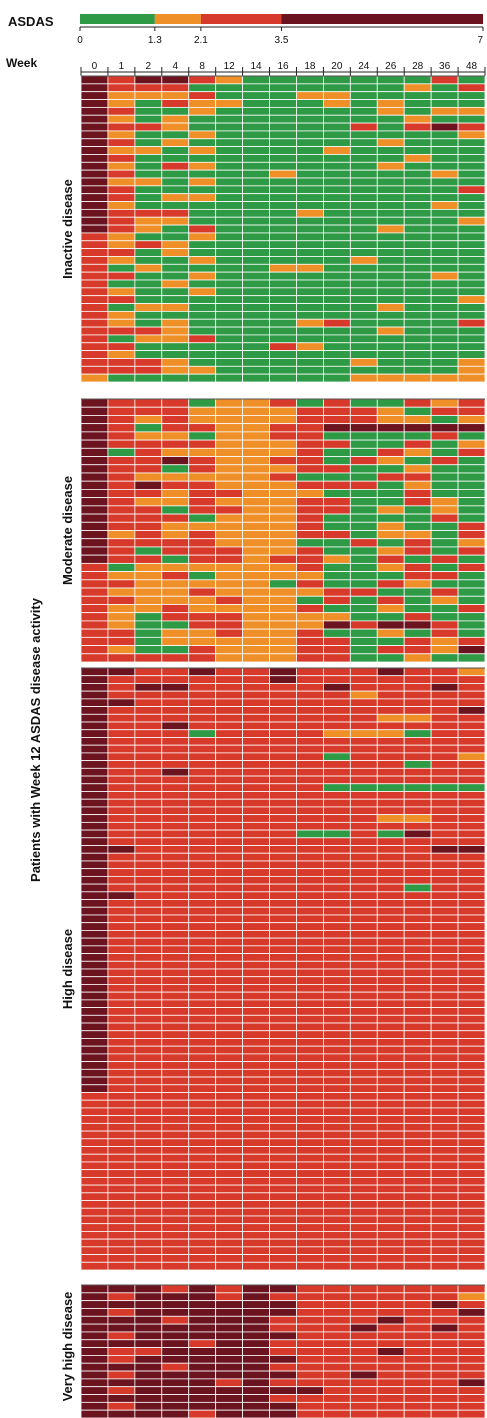 The image size is (487, 1418). What do you see at coordinates (281, 22) in the screenshot?
I see `legend-color-bar` at bounding box center [281, 22].